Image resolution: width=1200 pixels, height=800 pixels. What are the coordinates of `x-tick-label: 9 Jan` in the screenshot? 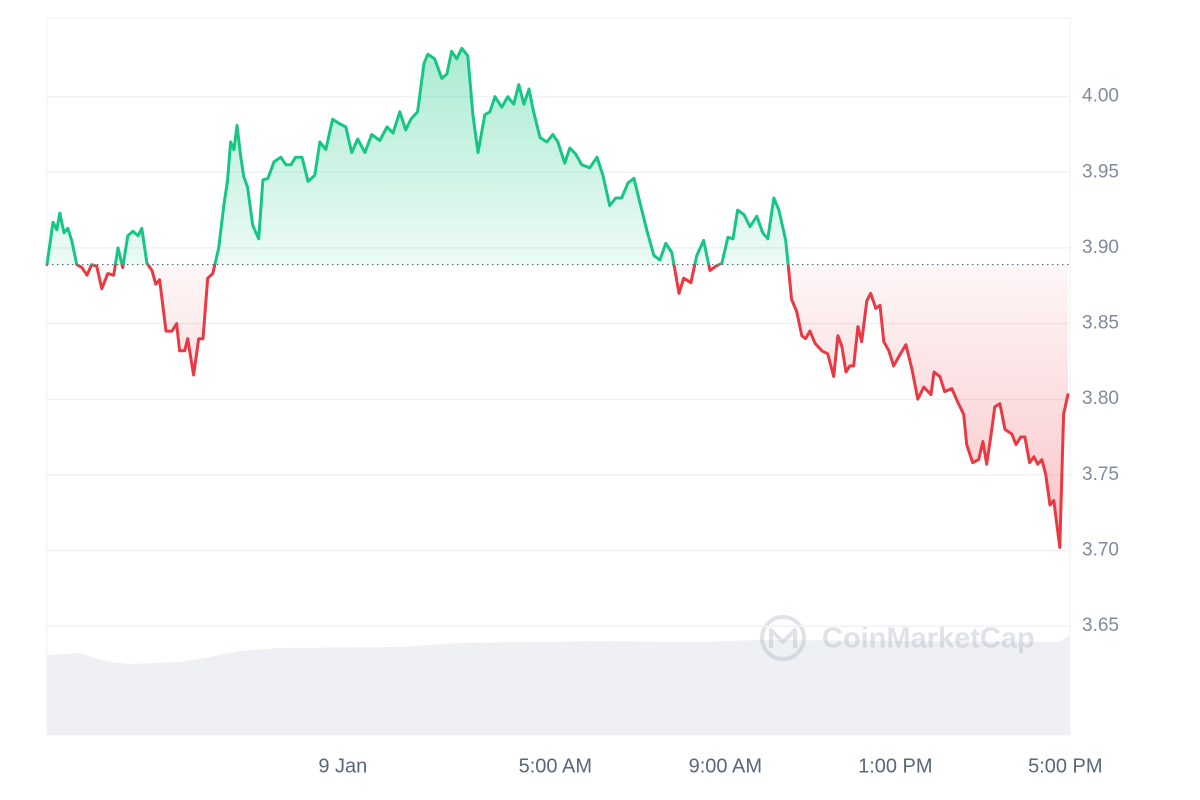 It's located at (342, 766).